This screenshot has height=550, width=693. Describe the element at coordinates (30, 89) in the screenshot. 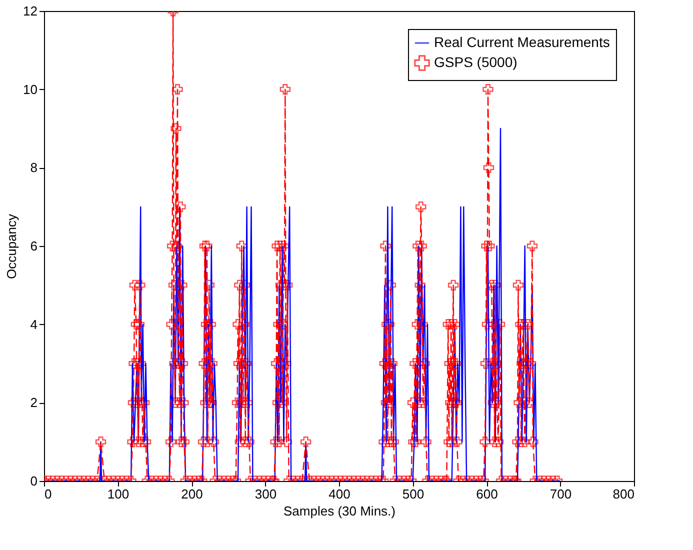

I see `y-tick-label: 10` at that location.